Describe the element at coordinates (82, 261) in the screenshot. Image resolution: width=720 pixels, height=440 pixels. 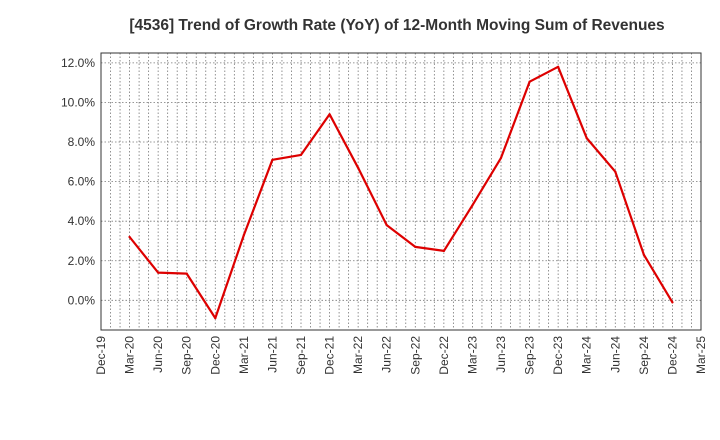
I see `y-tick-label: 2.0%` at that location.